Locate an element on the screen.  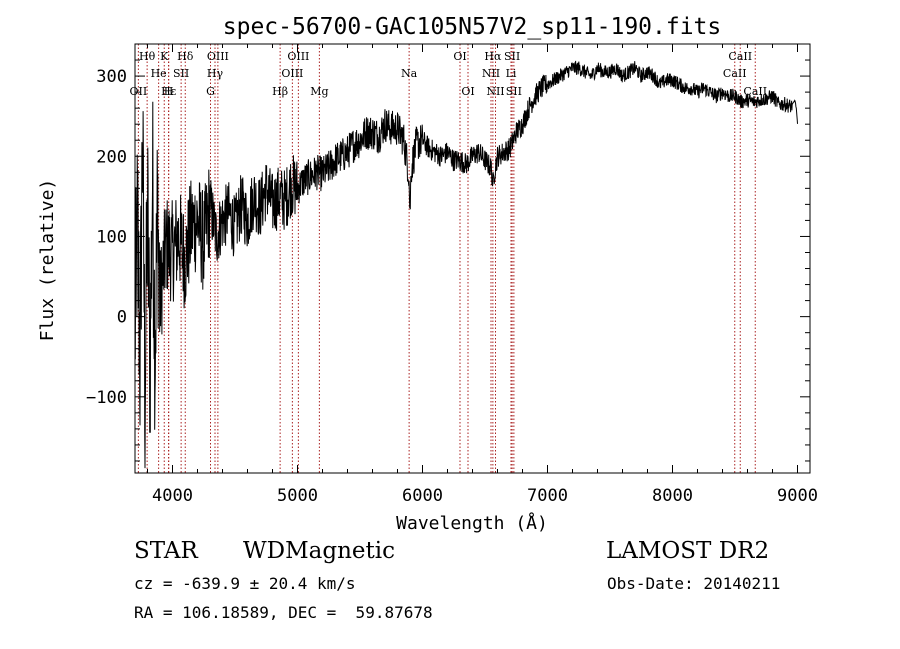
object-subclass: WDMagnetic is located at coordinates (319, 551).